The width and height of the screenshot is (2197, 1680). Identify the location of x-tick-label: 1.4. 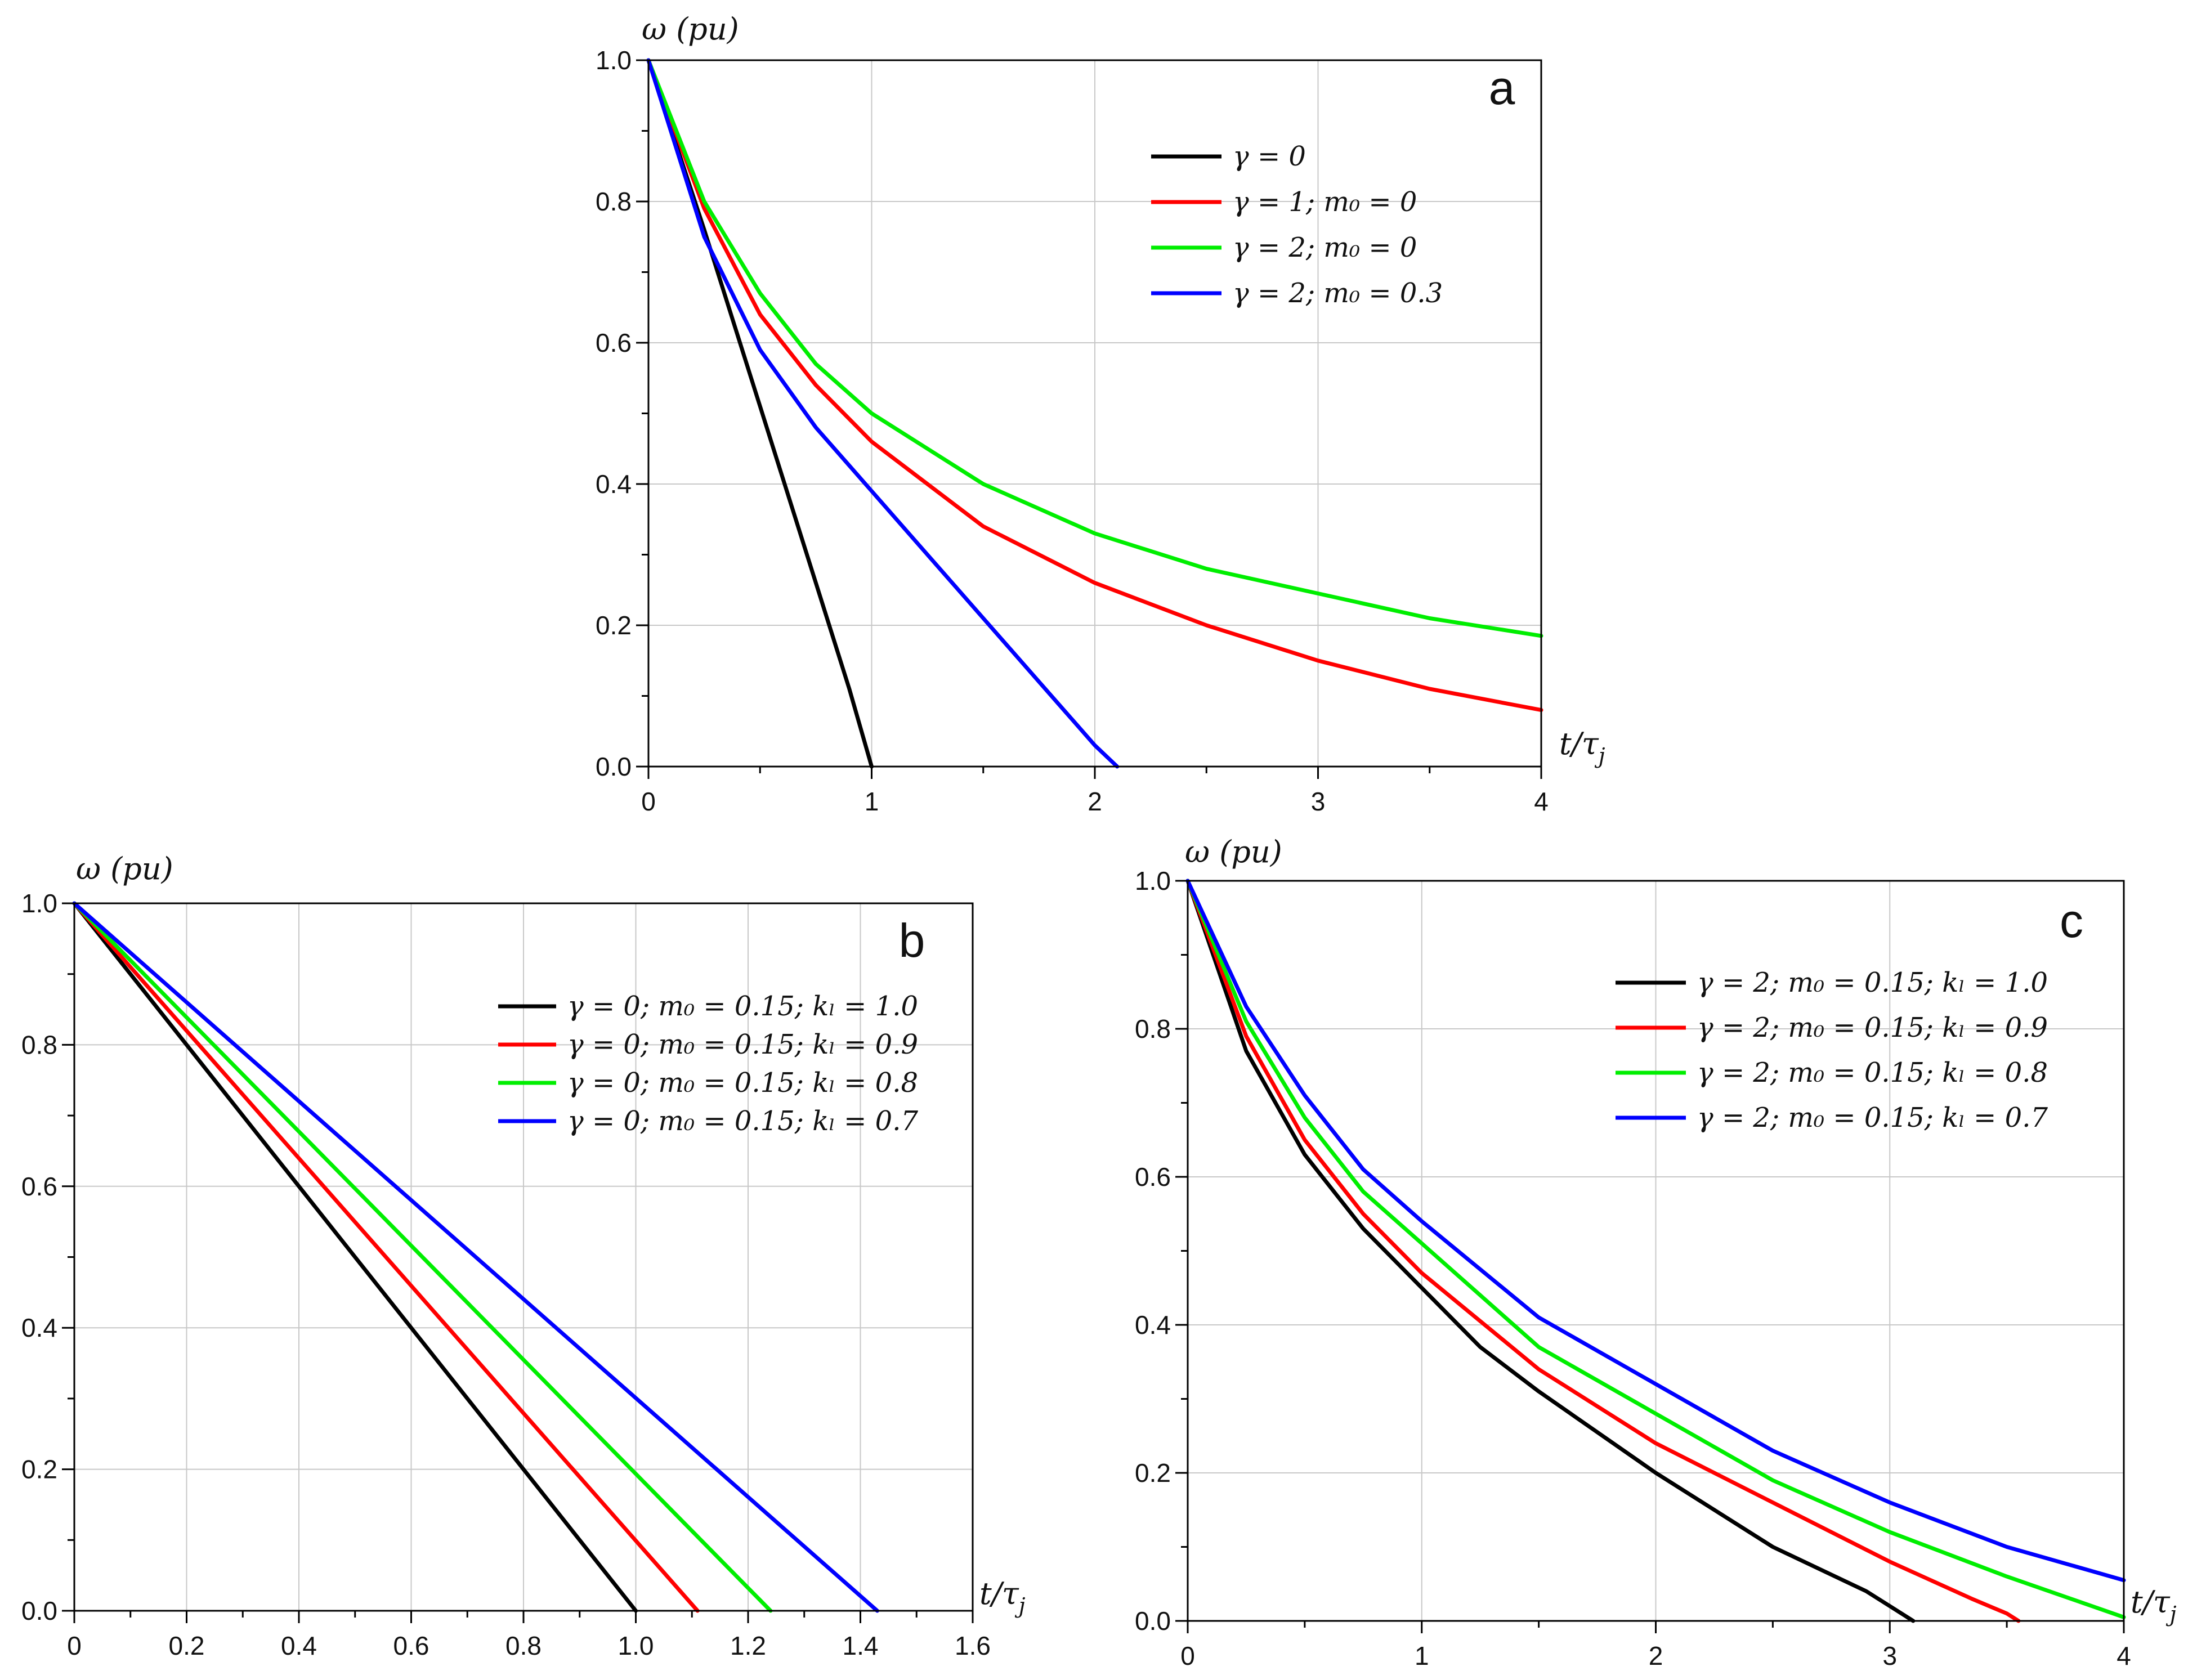
(861, 1645).